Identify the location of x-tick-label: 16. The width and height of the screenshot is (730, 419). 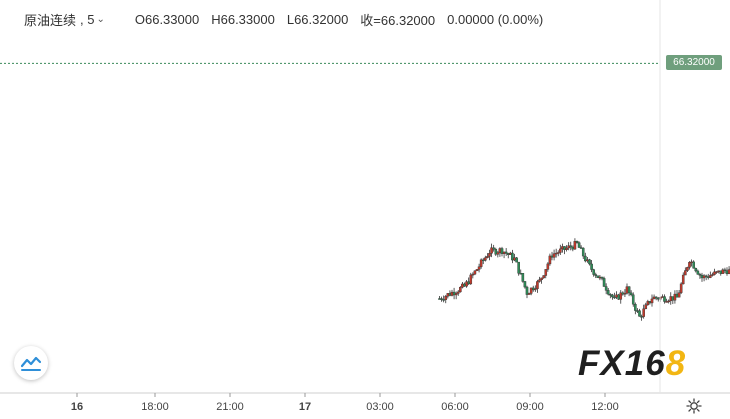
(77, 407).